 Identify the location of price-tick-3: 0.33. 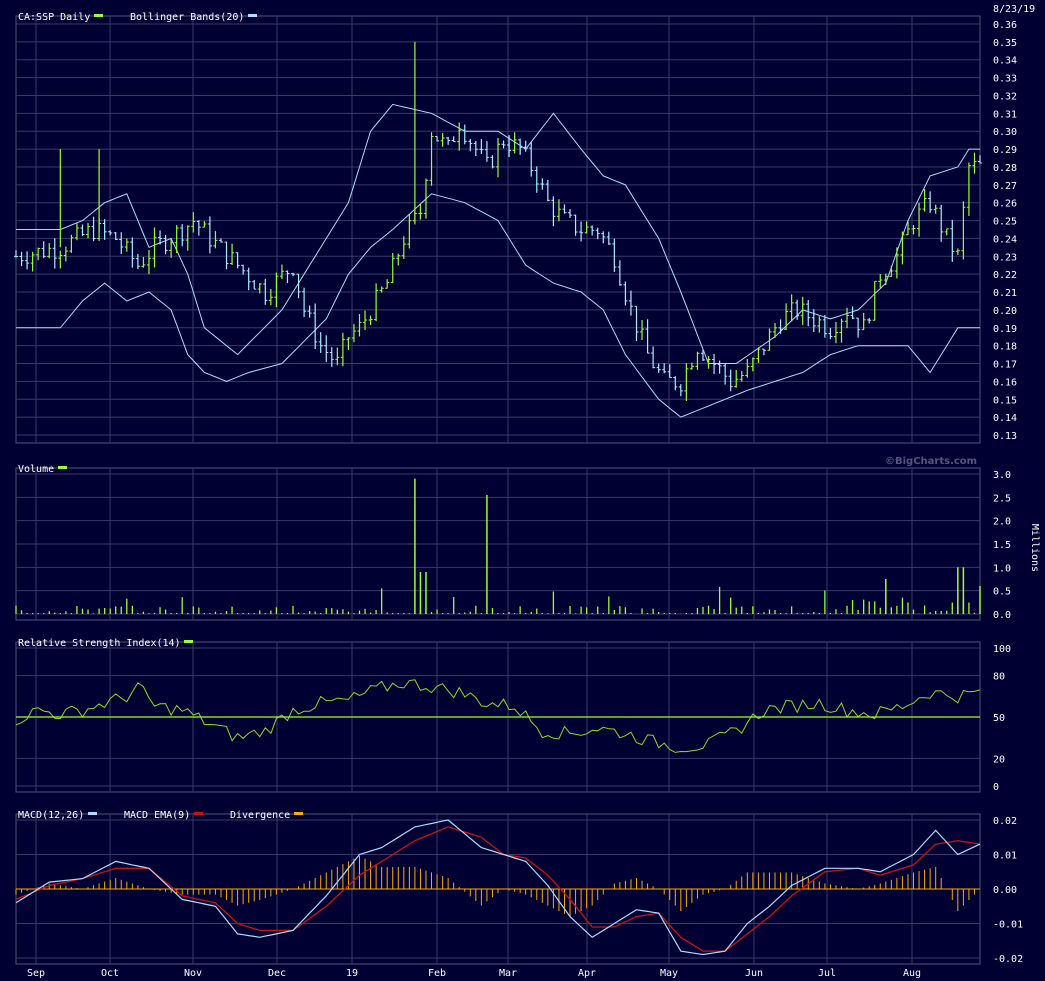
(1005, 79).